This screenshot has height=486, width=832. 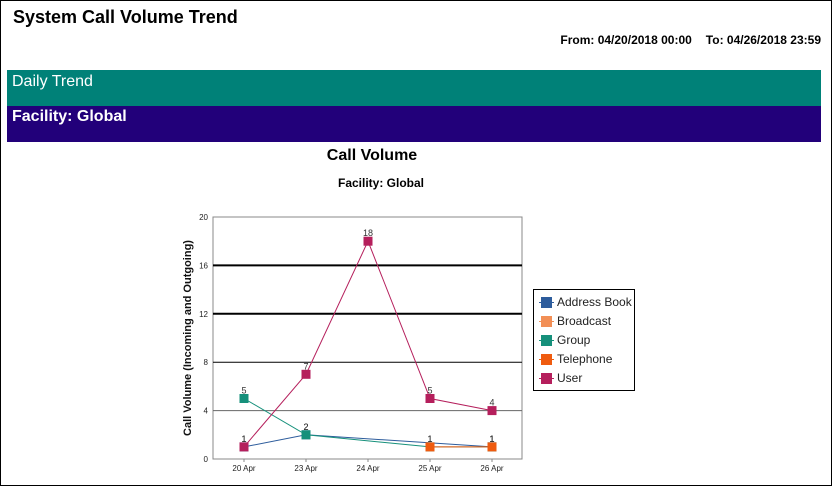 I want to click on legend-item: Group, so click(x=584, y=339).